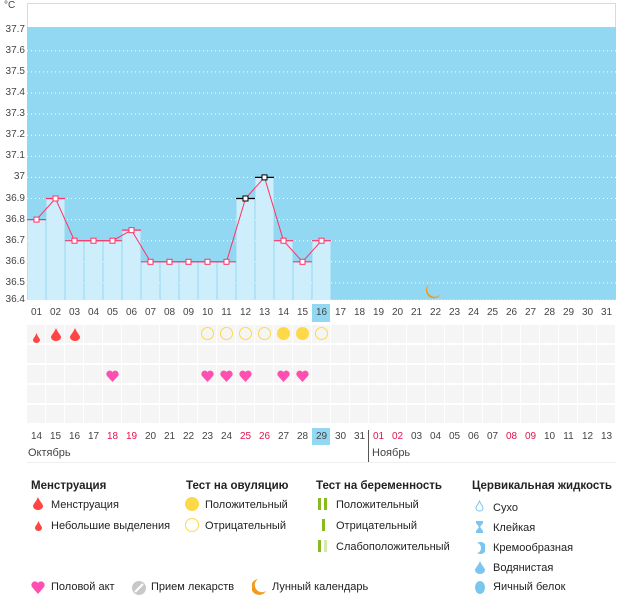  I want to click on day-label: 23, so click(454, 312).